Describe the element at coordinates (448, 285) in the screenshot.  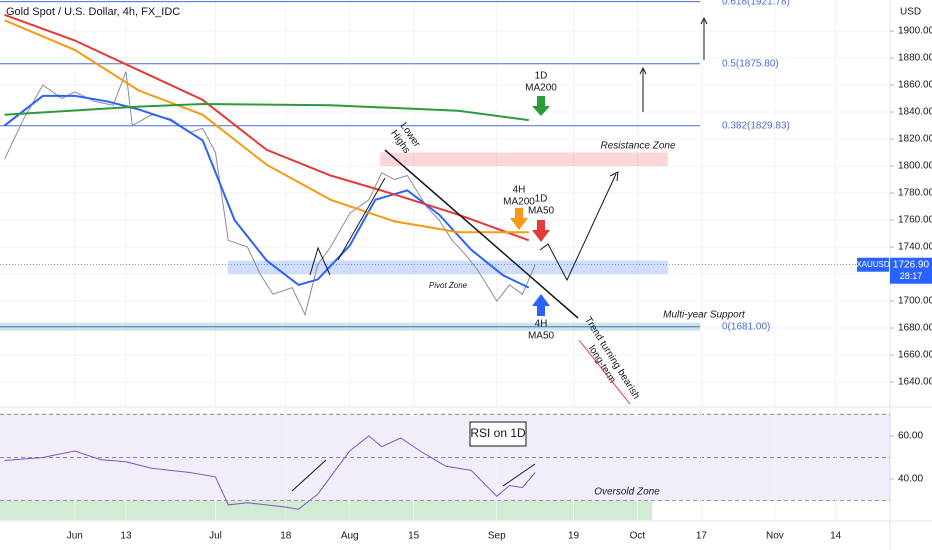
I see `zone-label: Pivot Zone` at that location.